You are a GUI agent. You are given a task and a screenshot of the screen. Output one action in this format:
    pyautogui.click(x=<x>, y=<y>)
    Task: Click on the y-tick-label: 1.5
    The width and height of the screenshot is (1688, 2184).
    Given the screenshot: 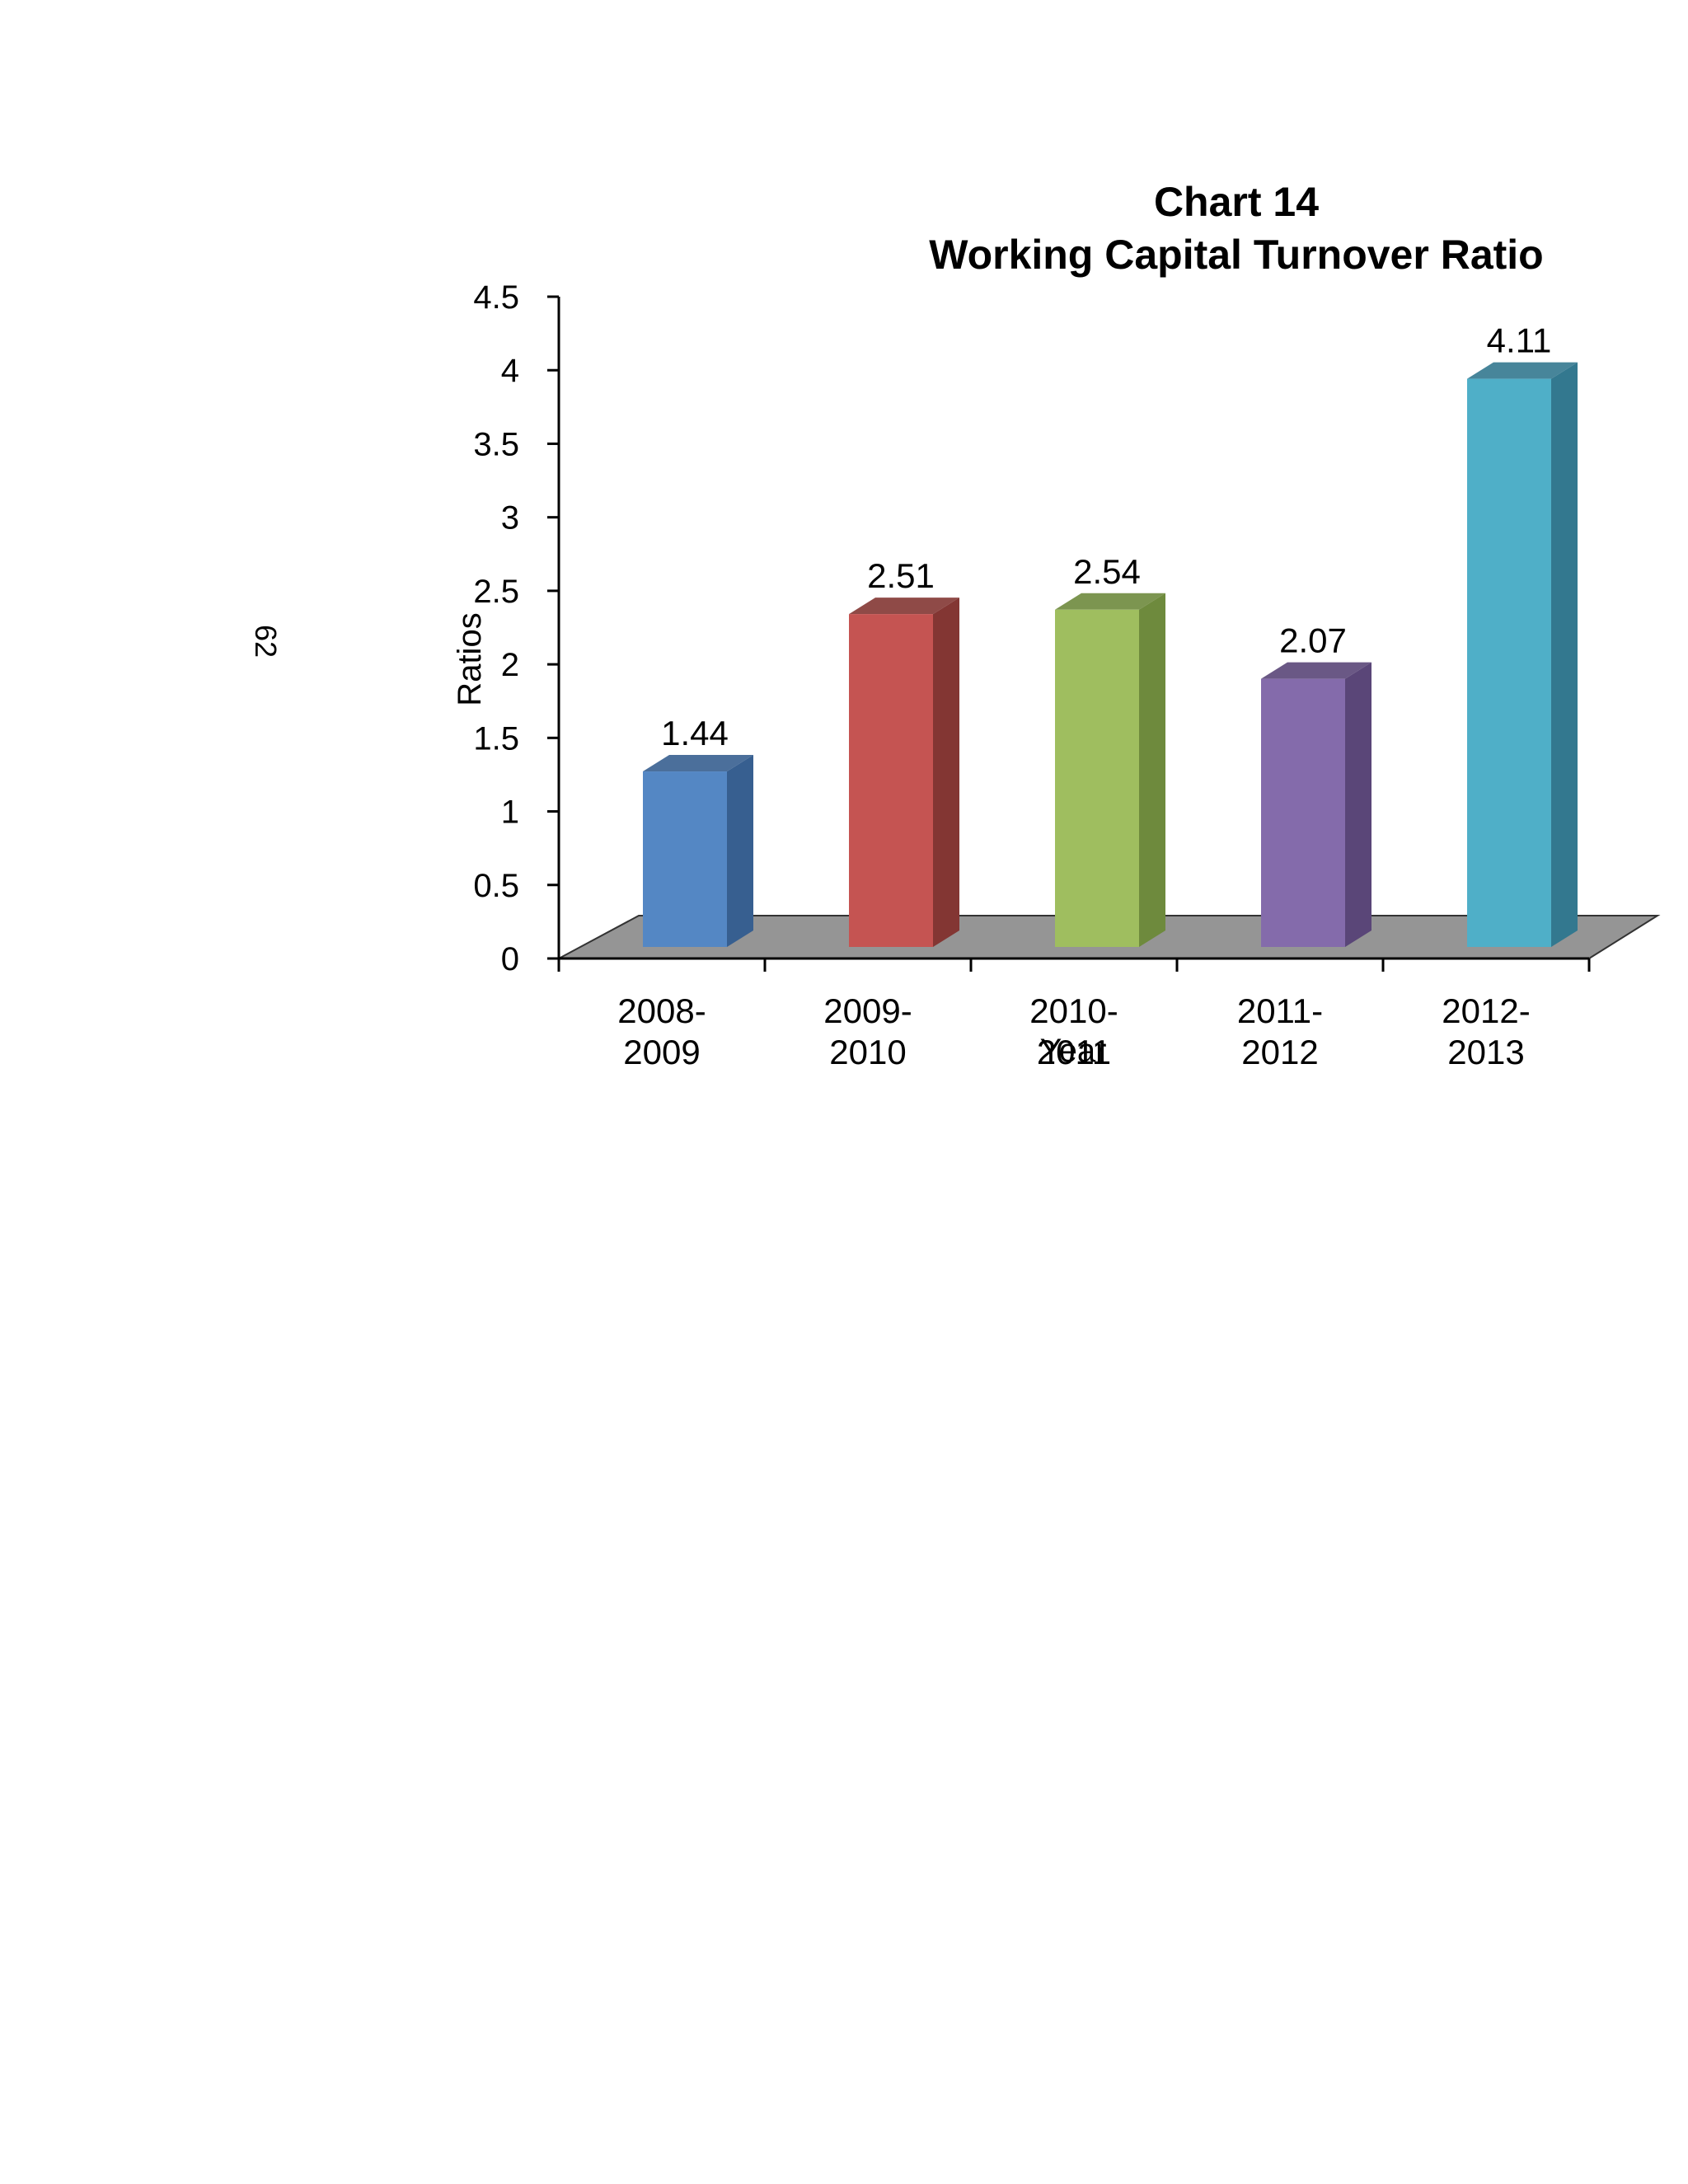 What is the action you would take?
    pyautogui.click(x=496, y=738)
    